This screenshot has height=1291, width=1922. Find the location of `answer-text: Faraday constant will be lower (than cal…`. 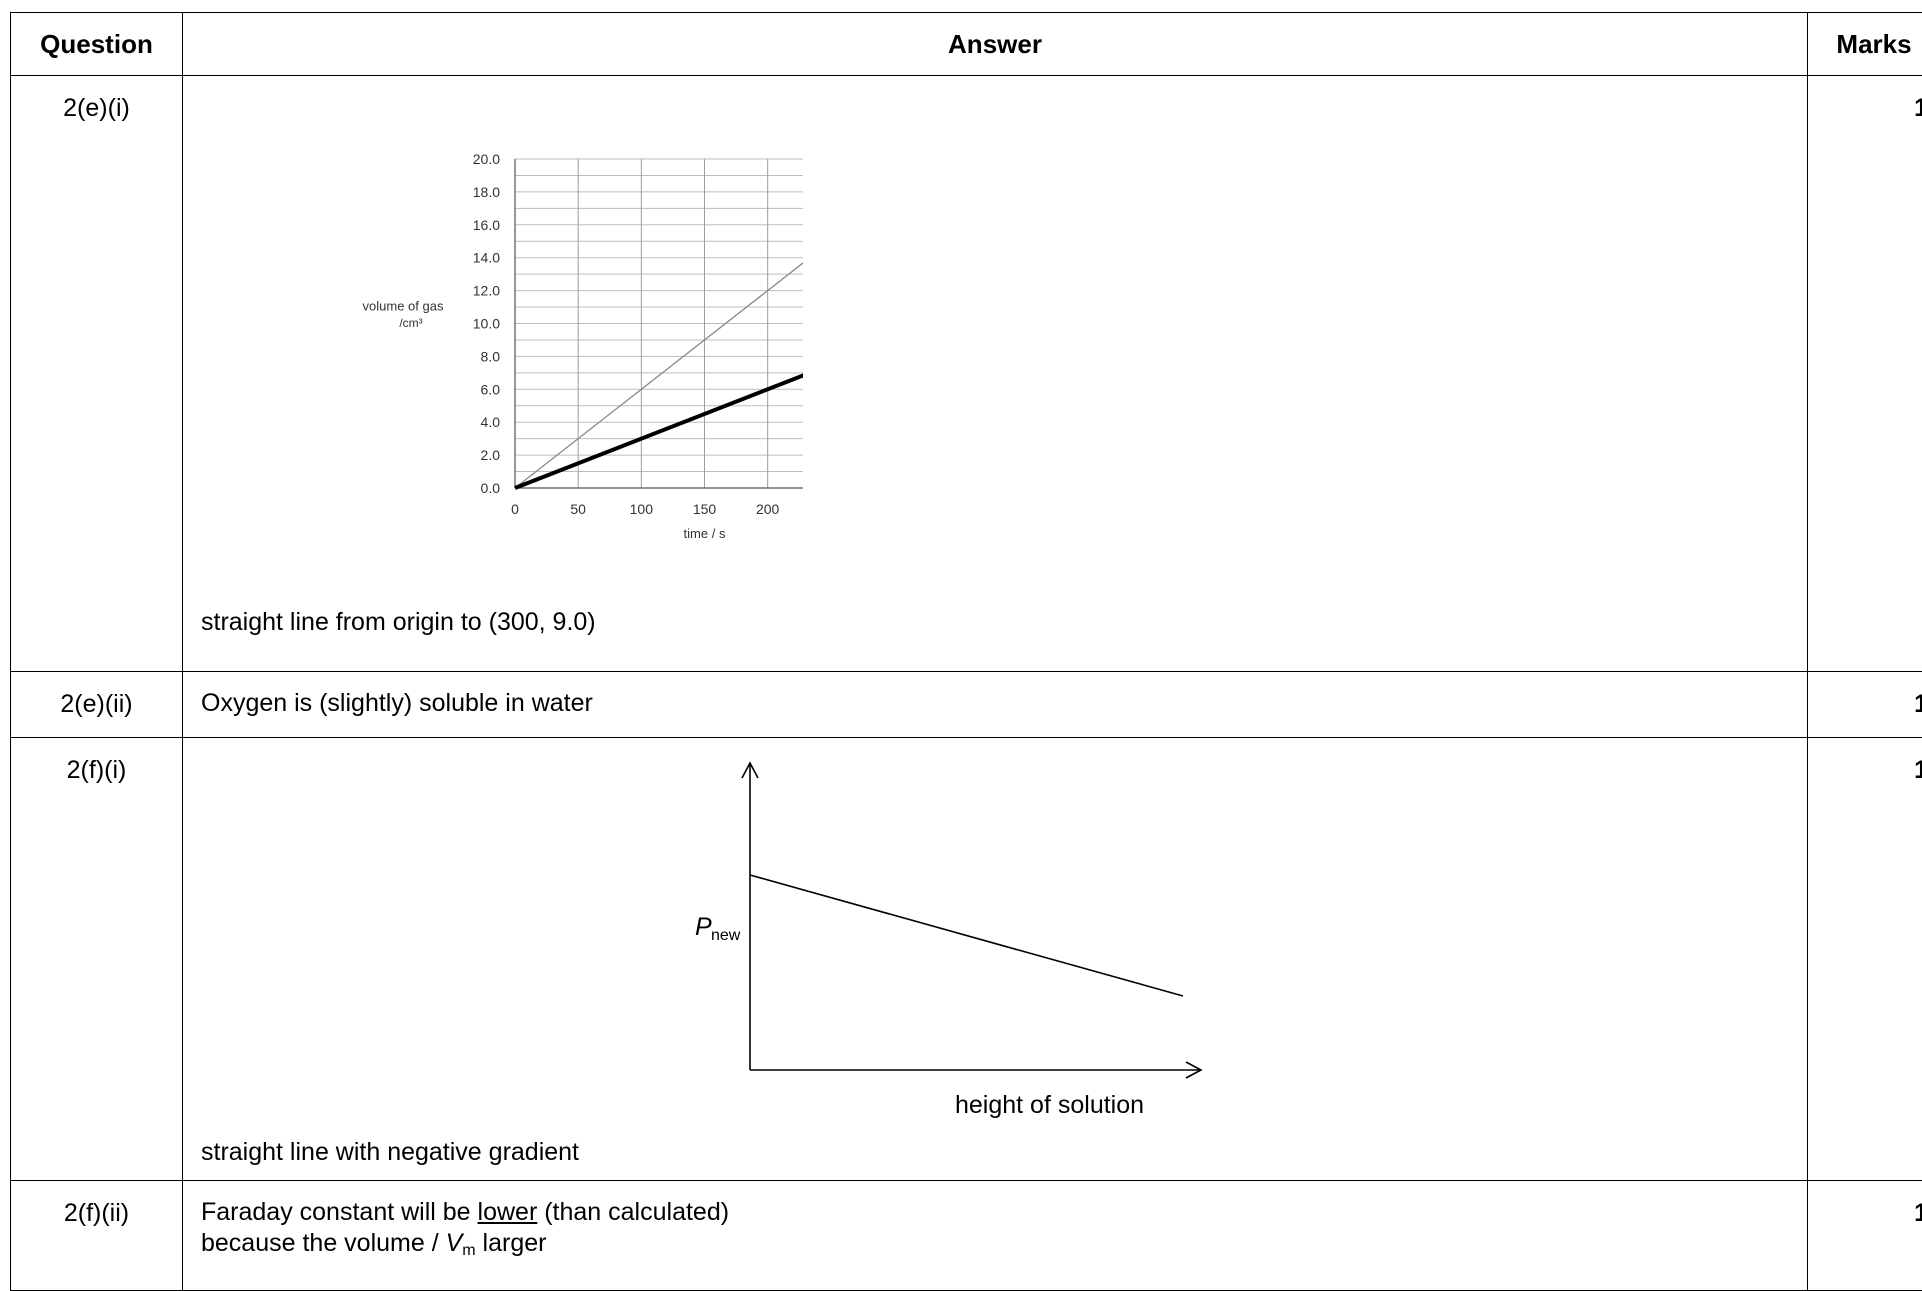

answer-text: Faraday constant will be lower (than cal… is located at coordinates (995, 1223).